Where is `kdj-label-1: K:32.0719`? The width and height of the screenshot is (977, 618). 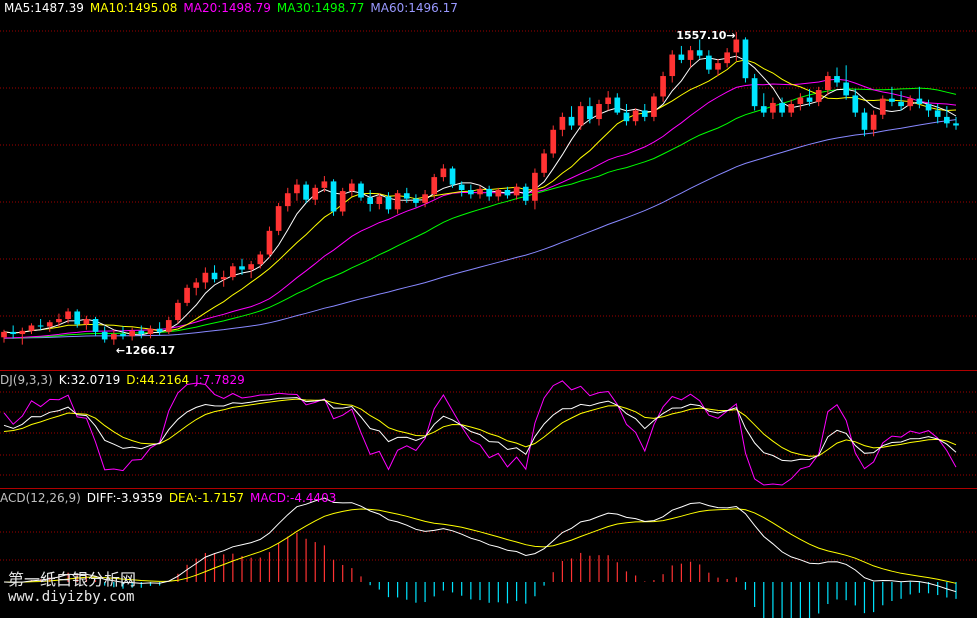
kdj-label-1: K:32.0719 is located at coordinates (89, 380).